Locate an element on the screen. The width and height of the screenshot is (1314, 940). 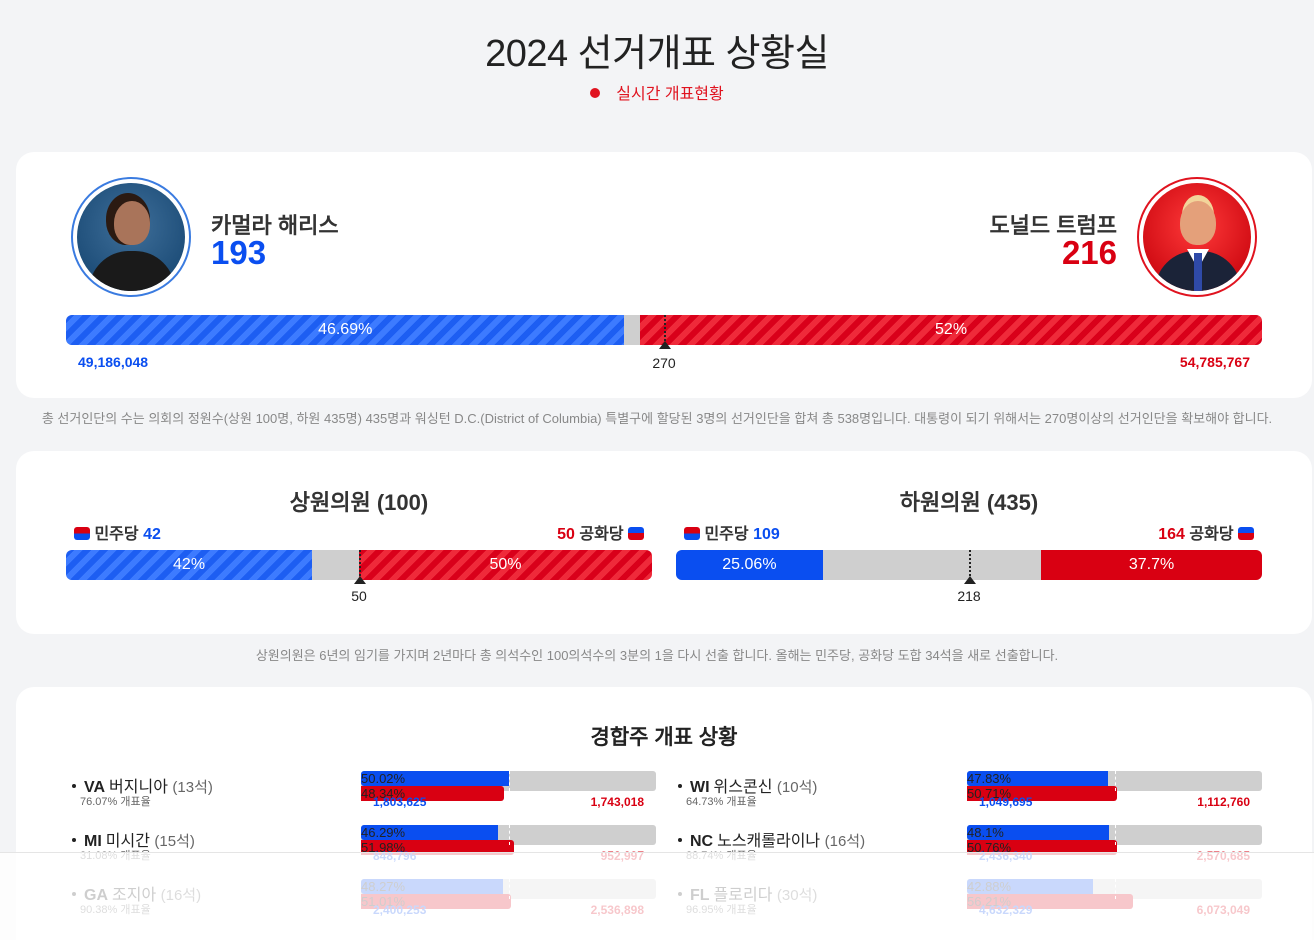
senate-bar: 42% 50% 50 is located at coordinates (359, 577).